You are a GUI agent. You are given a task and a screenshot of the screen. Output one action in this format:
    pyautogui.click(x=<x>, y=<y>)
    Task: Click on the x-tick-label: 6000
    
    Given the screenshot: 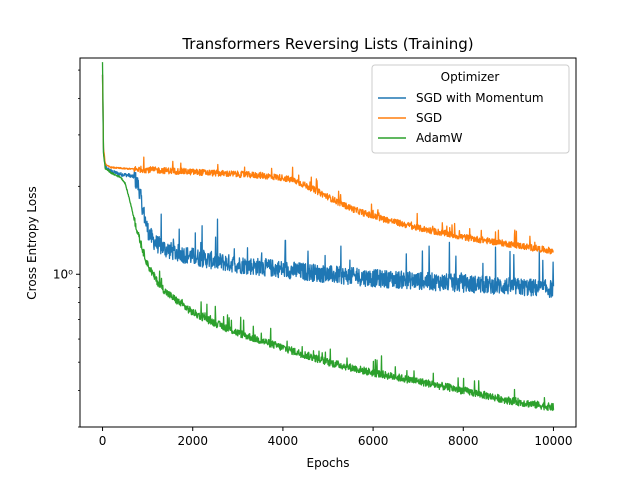 What is the action you would take?
    pyautogui.click(x=373, y=441)
    